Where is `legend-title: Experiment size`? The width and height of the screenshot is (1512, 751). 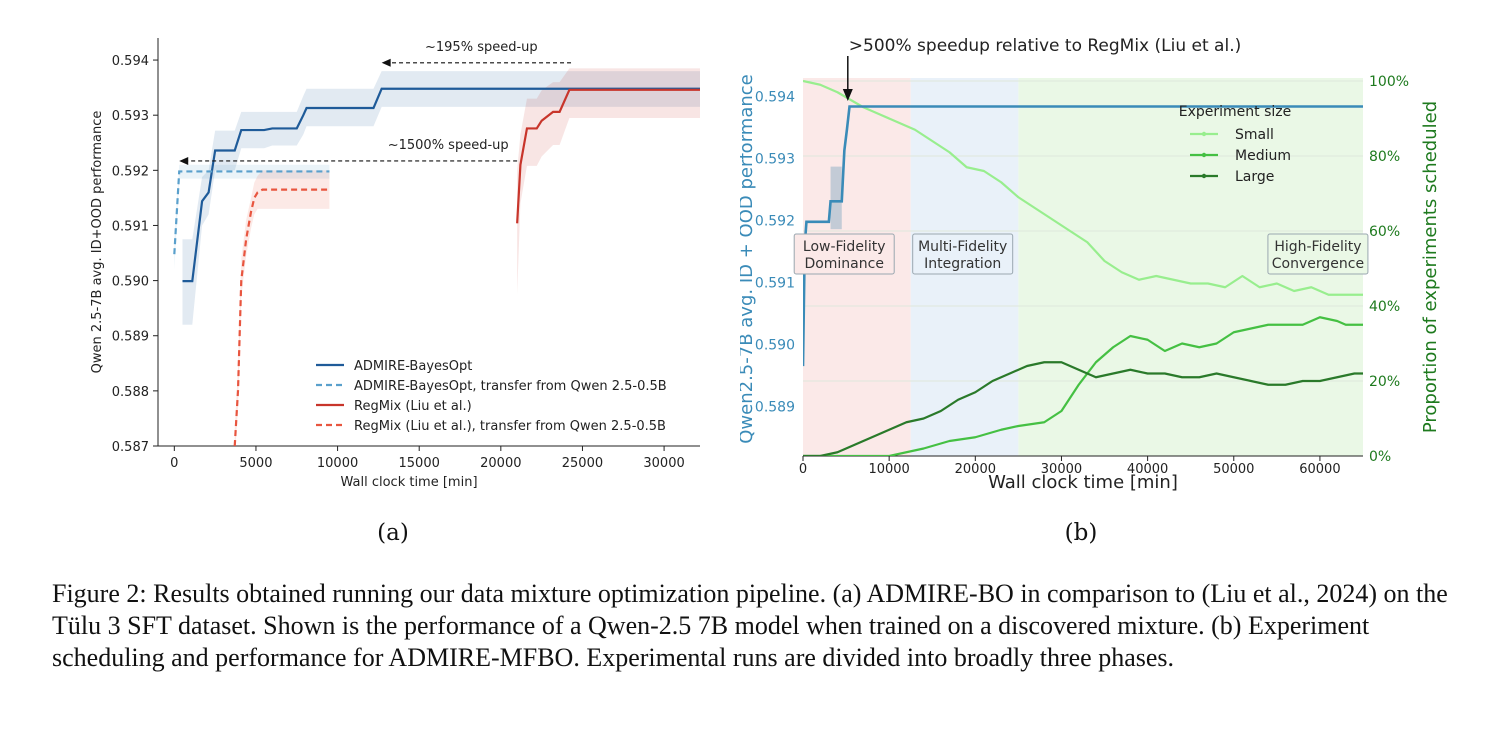
legend-title: Experiment size is located at coordinates (1235, 112).